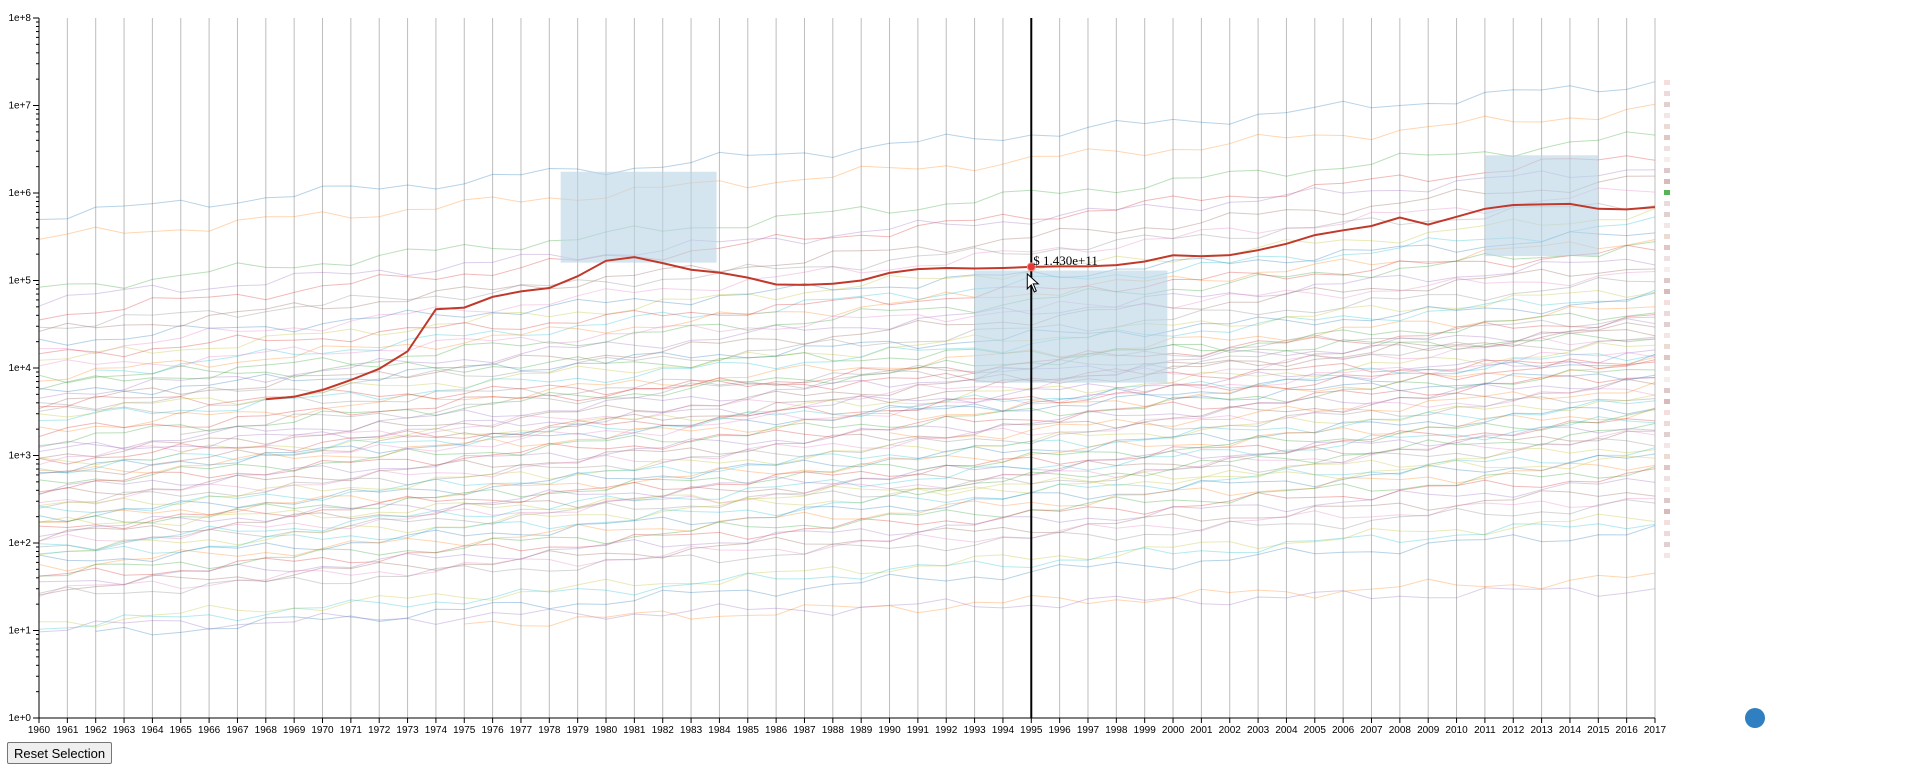 This screenshot has height=775, width=1920. What do you see at coordinates (19, 193) in the screenshot?
I see `y-tick-label: 1e+6` at bounding box center [19, 193].